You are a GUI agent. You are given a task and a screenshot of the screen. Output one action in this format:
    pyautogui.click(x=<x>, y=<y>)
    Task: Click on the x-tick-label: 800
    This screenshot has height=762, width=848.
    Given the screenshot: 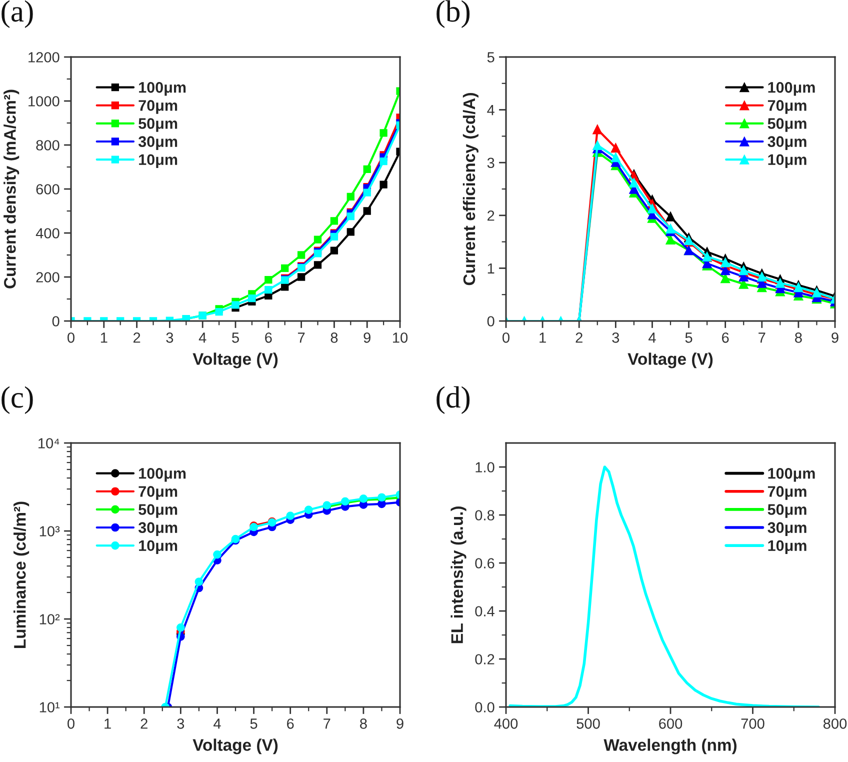 What is the action you would take?
    pyautogui.click(x=835, y=723)
    